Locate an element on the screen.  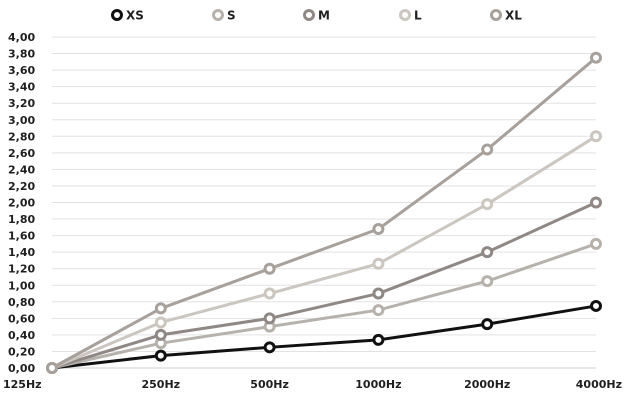
y-tick-label: 2,80 is located at coordinates (21, 136).